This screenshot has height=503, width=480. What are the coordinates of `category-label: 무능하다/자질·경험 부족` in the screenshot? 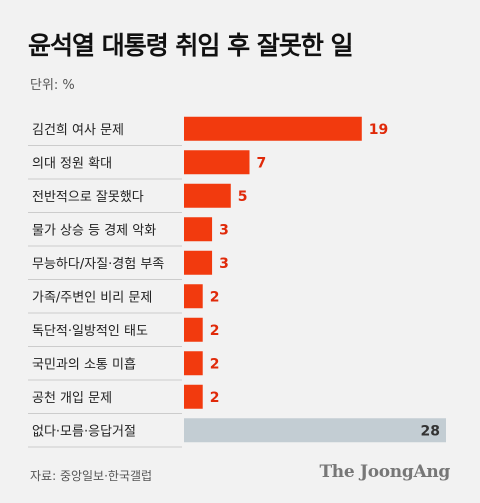 It's located at (98, 264).